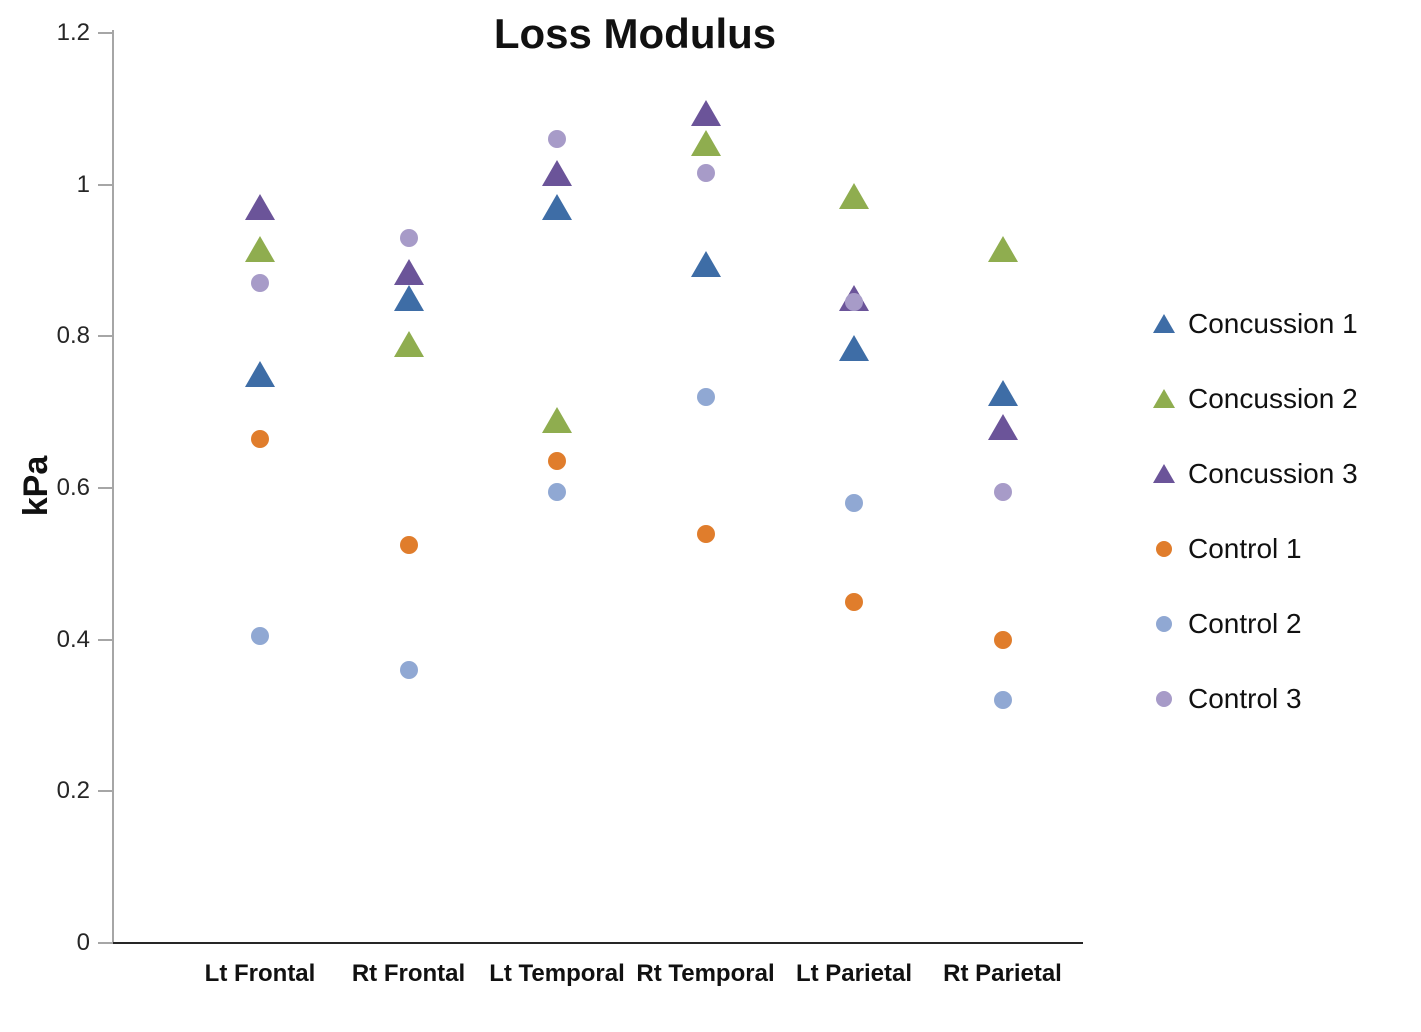 Image resolution: width=1421 pixels, height=1032 pixels. Describe the element at coordinates (83, 184) in the screenshot. I see `y-tick-label: 1` at that location.